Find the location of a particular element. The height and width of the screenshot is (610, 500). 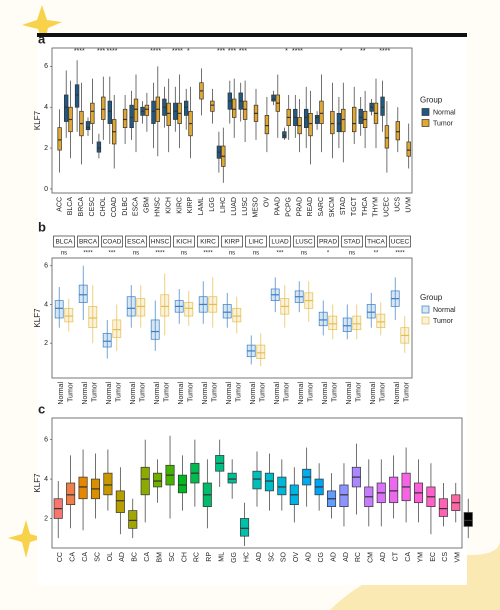

x-tick-label: AD is located at coordinates (383, 557).